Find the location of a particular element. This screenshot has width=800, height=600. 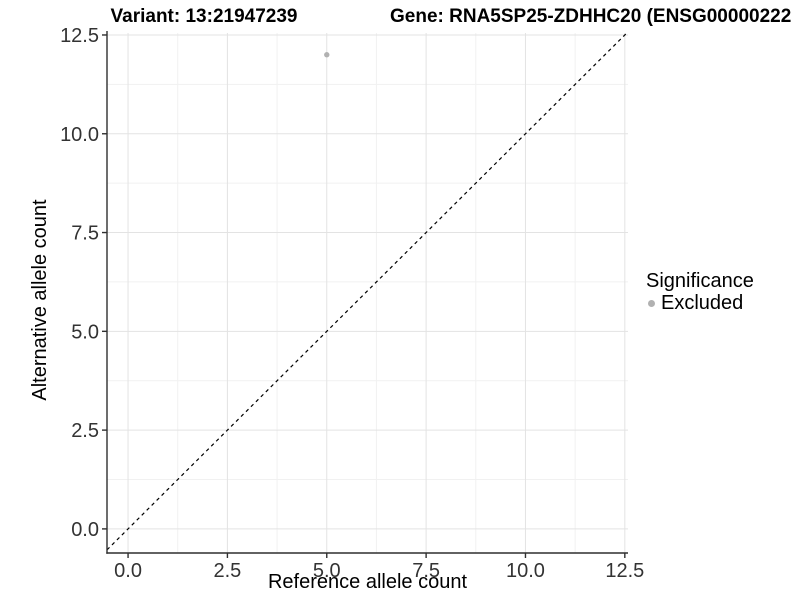

legend-item-excluded: Excluded is located at coordinates (700, 303).